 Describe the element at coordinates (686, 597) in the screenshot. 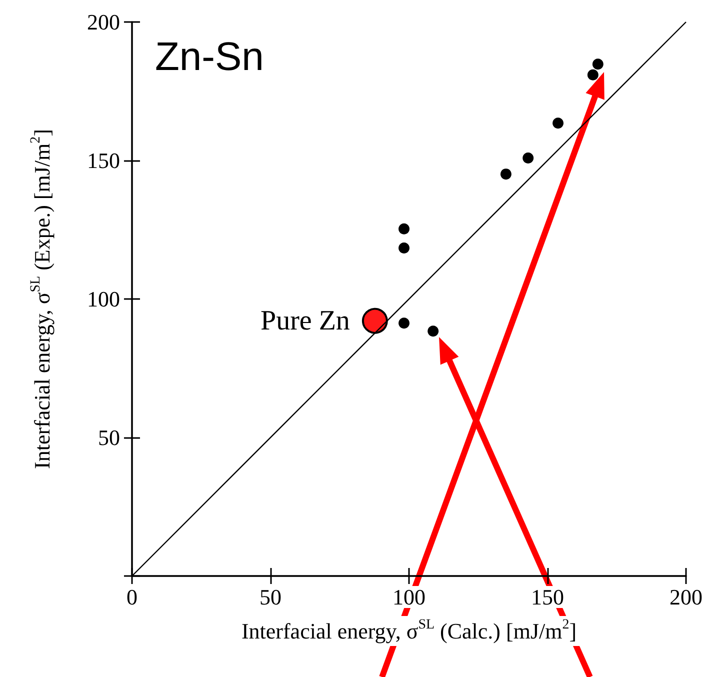

I see `x-tick-label: 200` at that location.